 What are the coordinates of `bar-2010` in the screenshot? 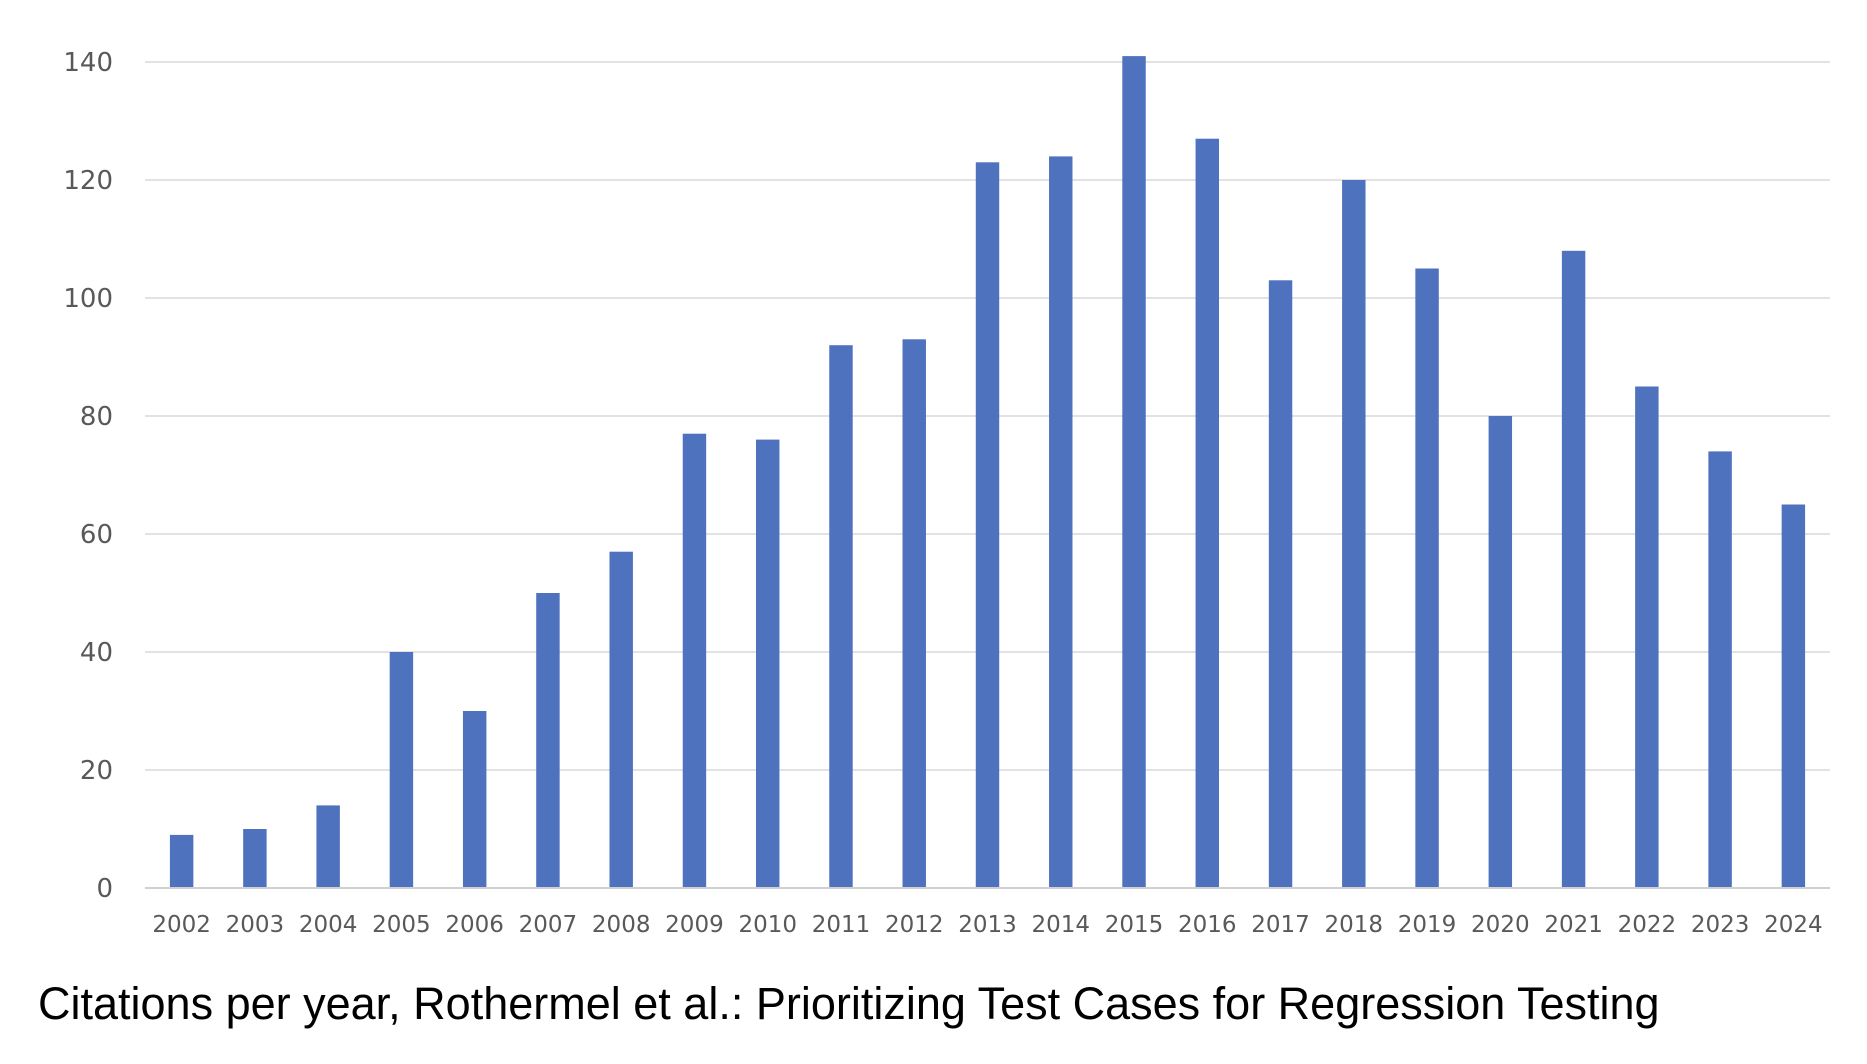 It's located at (767, 663).